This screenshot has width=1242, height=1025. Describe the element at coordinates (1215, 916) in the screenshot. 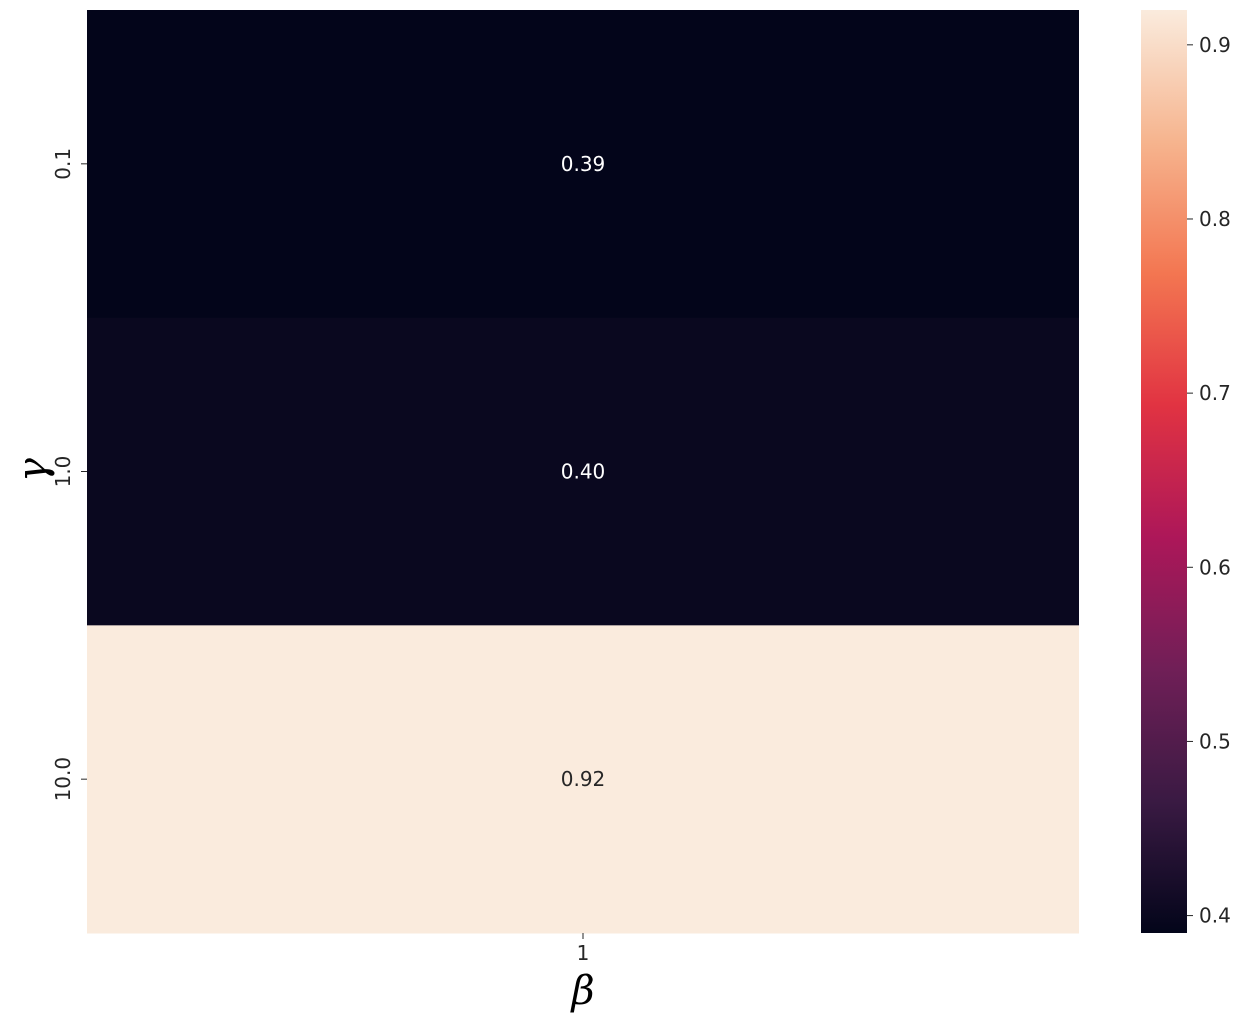

I see `colorbar-tick-label: 0.4` at that location.